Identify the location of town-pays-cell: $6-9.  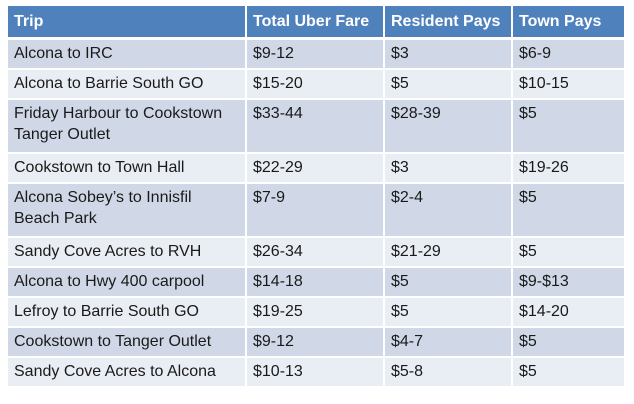
(568, 54).